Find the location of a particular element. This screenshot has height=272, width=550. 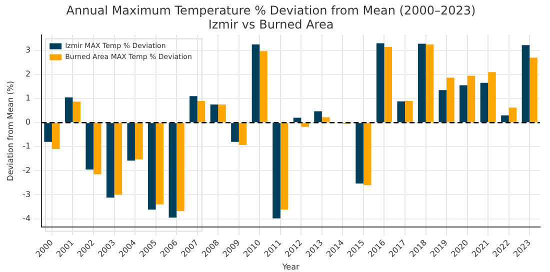

chart-subtitle: Izmir vs Burned Area is located at coordinates (271, 25).